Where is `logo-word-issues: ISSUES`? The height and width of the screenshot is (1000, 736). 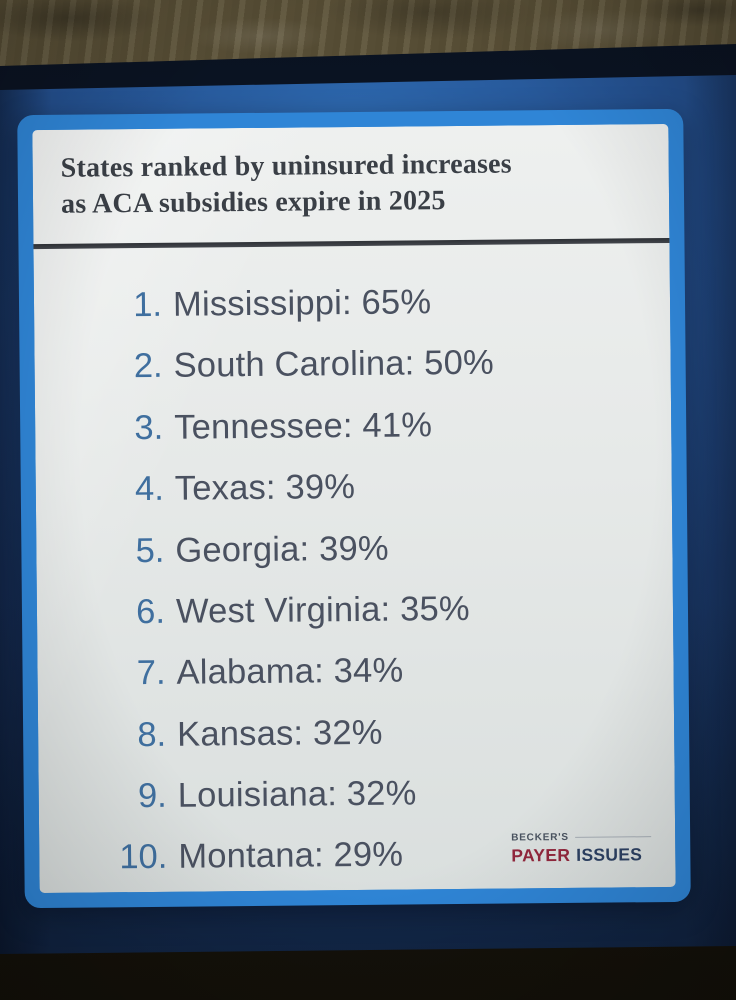
logo-word-issues: ISSUES is located at coordinates (609, 854).